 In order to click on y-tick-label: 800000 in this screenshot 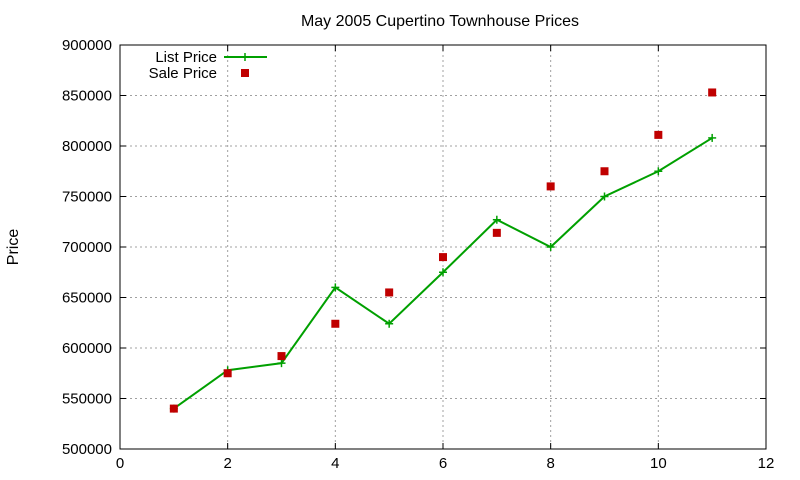, I will do `click(87, 146)`.